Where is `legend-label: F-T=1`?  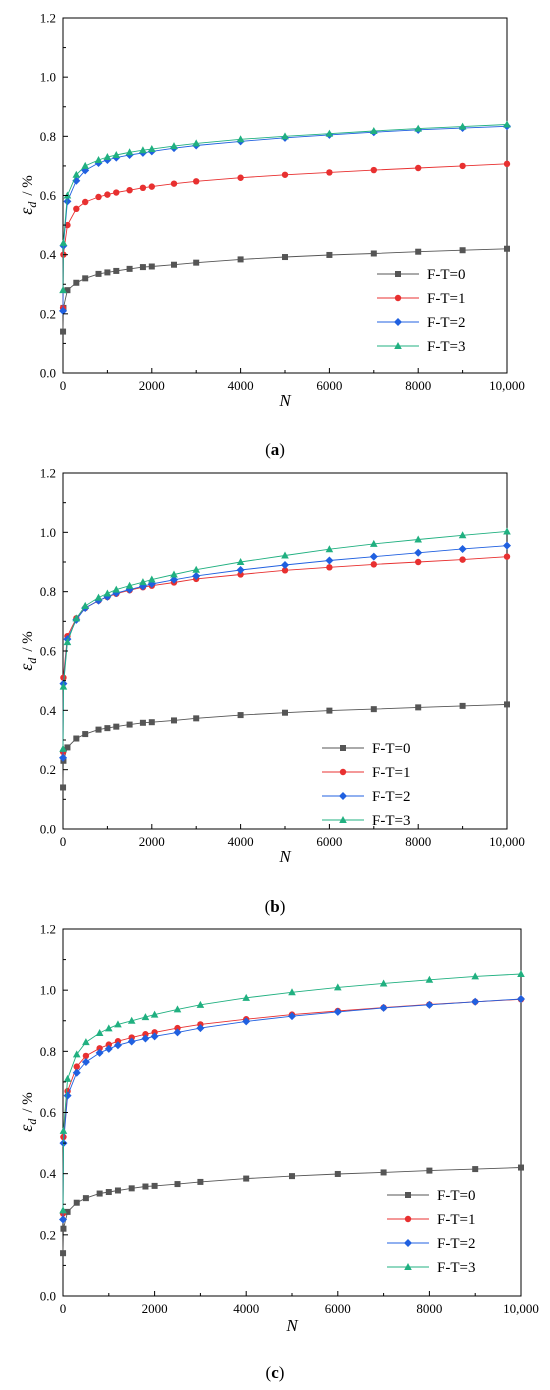
legend-label: F-T=1 is located at coordinates (456, 1220).